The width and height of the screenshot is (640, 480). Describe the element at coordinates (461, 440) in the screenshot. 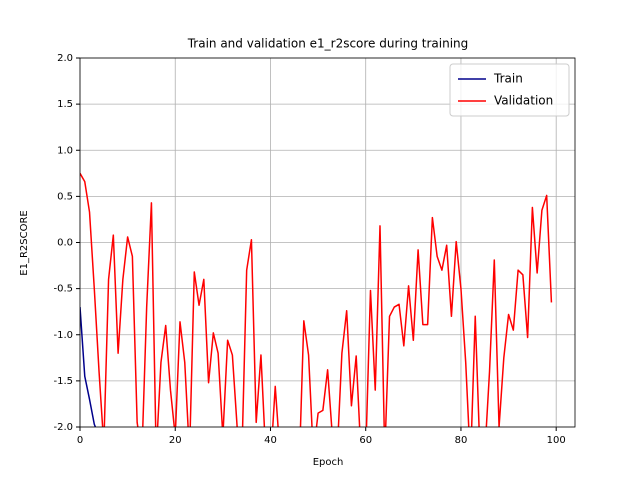

I see `x-tick-label: 80` at that location.